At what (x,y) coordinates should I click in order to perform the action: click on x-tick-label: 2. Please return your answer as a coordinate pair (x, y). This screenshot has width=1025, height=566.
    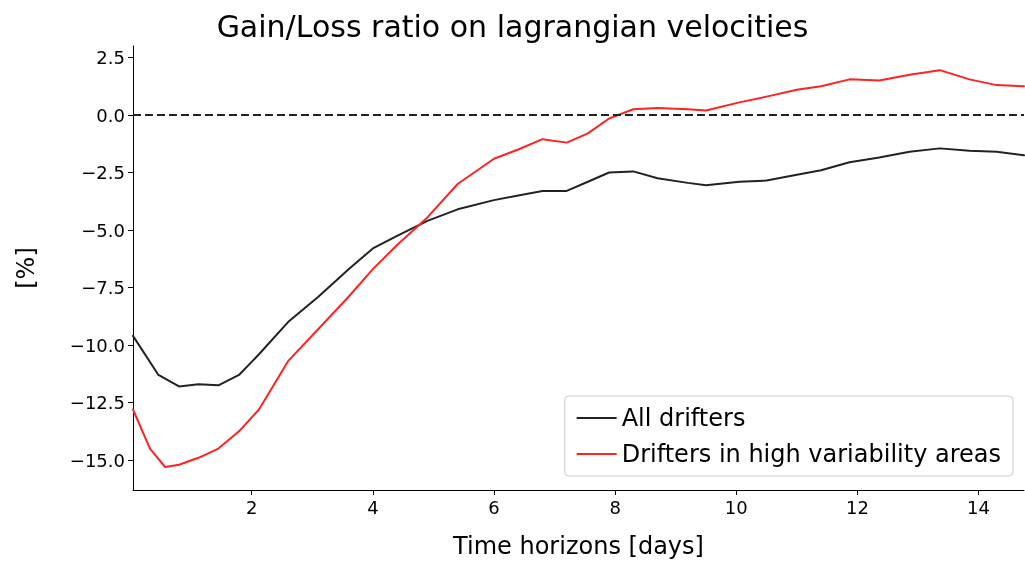
    Looking at the image, I should click on (251, 507).